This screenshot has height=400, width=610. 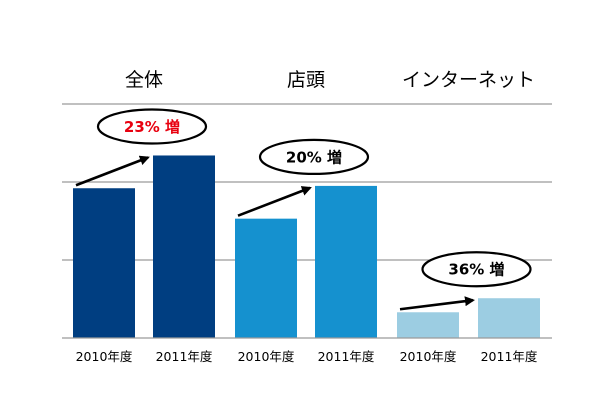 What do you see at coordinates (306, 80) in the screenshot?
I see `group-title: 店頭` at bounding box center [306, 80].